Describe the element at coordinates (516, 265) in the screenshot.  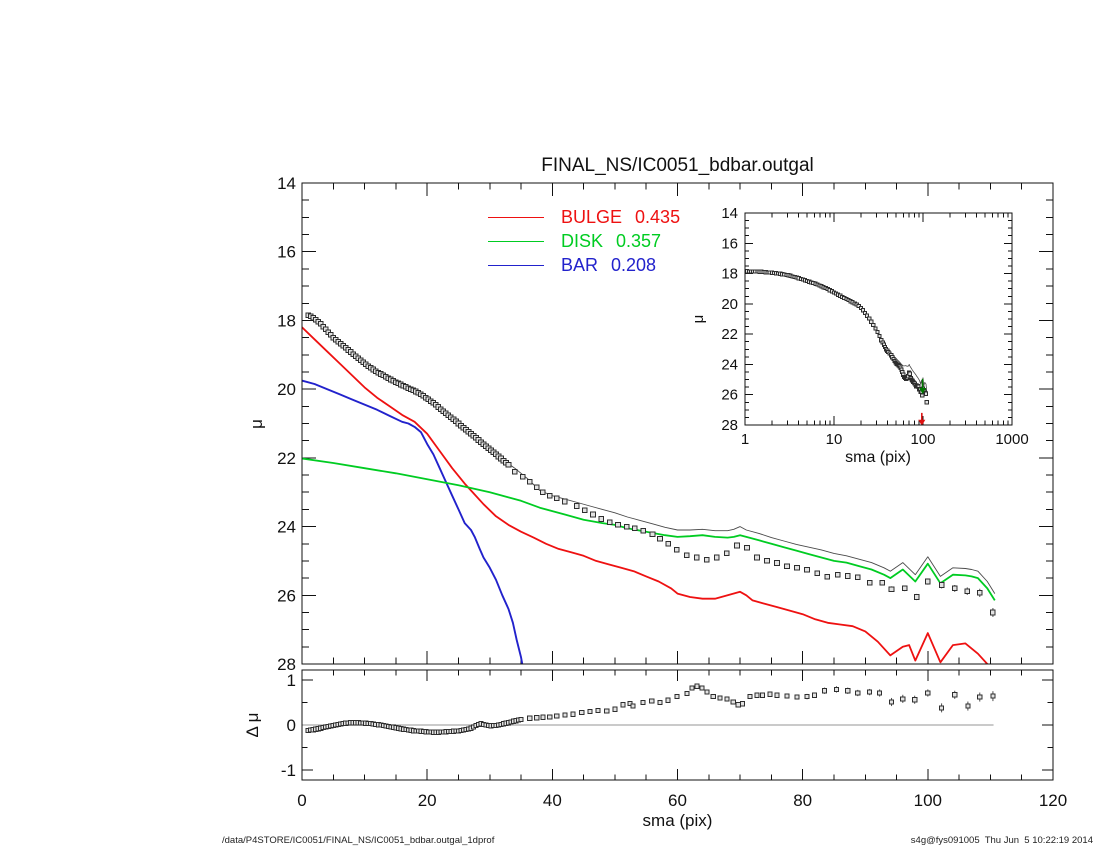
I see `bar-line-swatch` at that location.